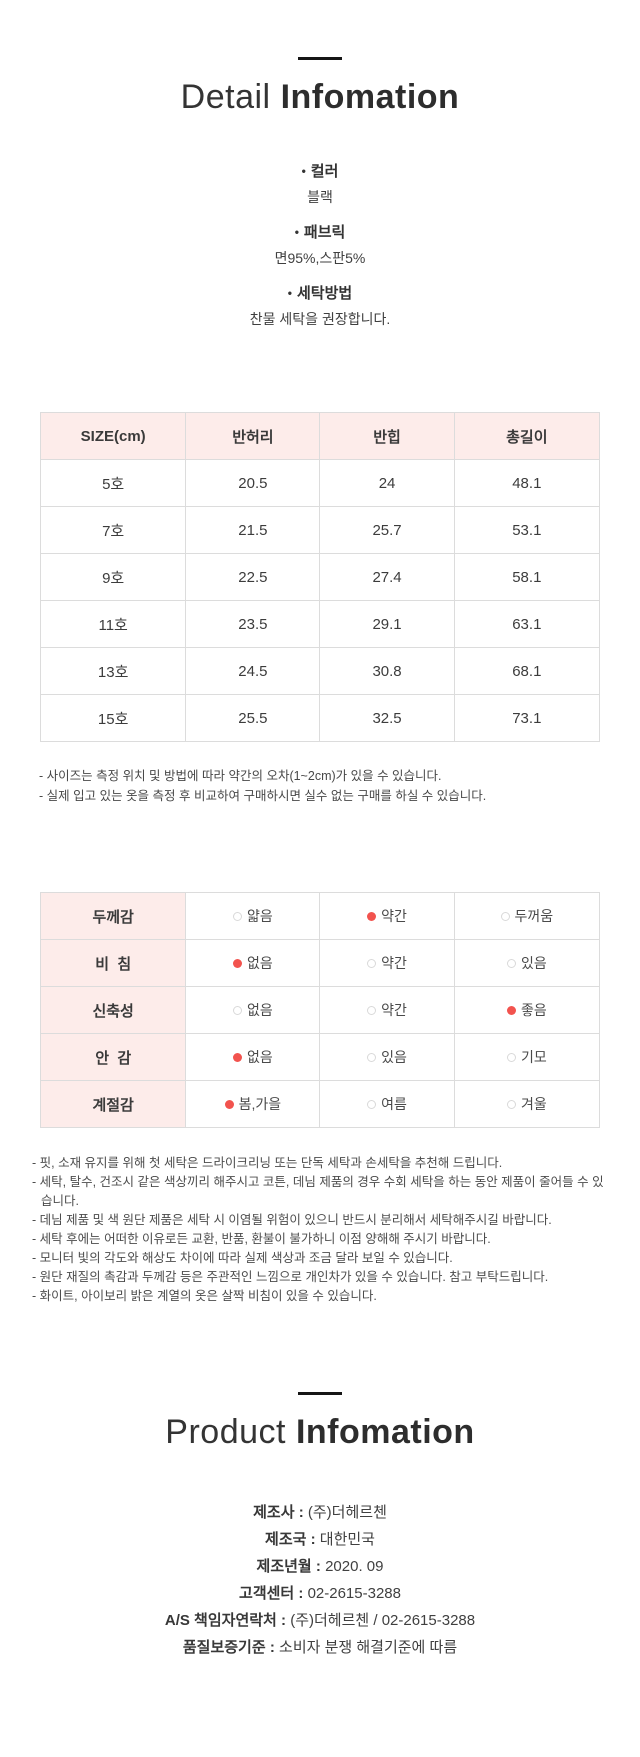 The width and height of the screenshot is (640, 1757). Describe the element at coordinates (387, 718) in the screenshot. I see `size-table-cell: 32.5` at that location.